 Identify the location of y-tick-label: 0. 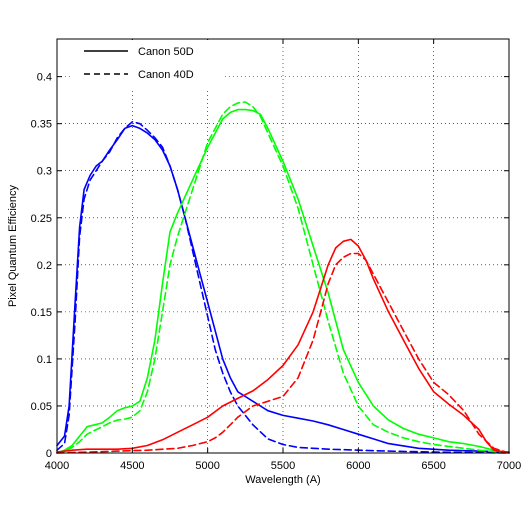
(49, 454).